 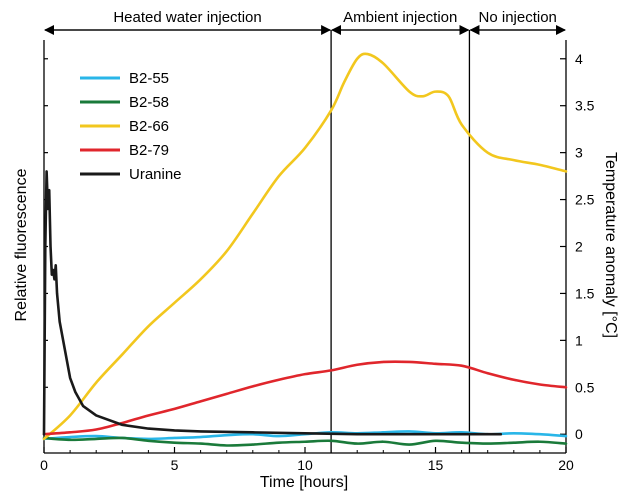 What do you see at coordinates (304, 482) in the screenshot?
I see `x-axis-label: Time [hours]` at bounding box center [304, 482].